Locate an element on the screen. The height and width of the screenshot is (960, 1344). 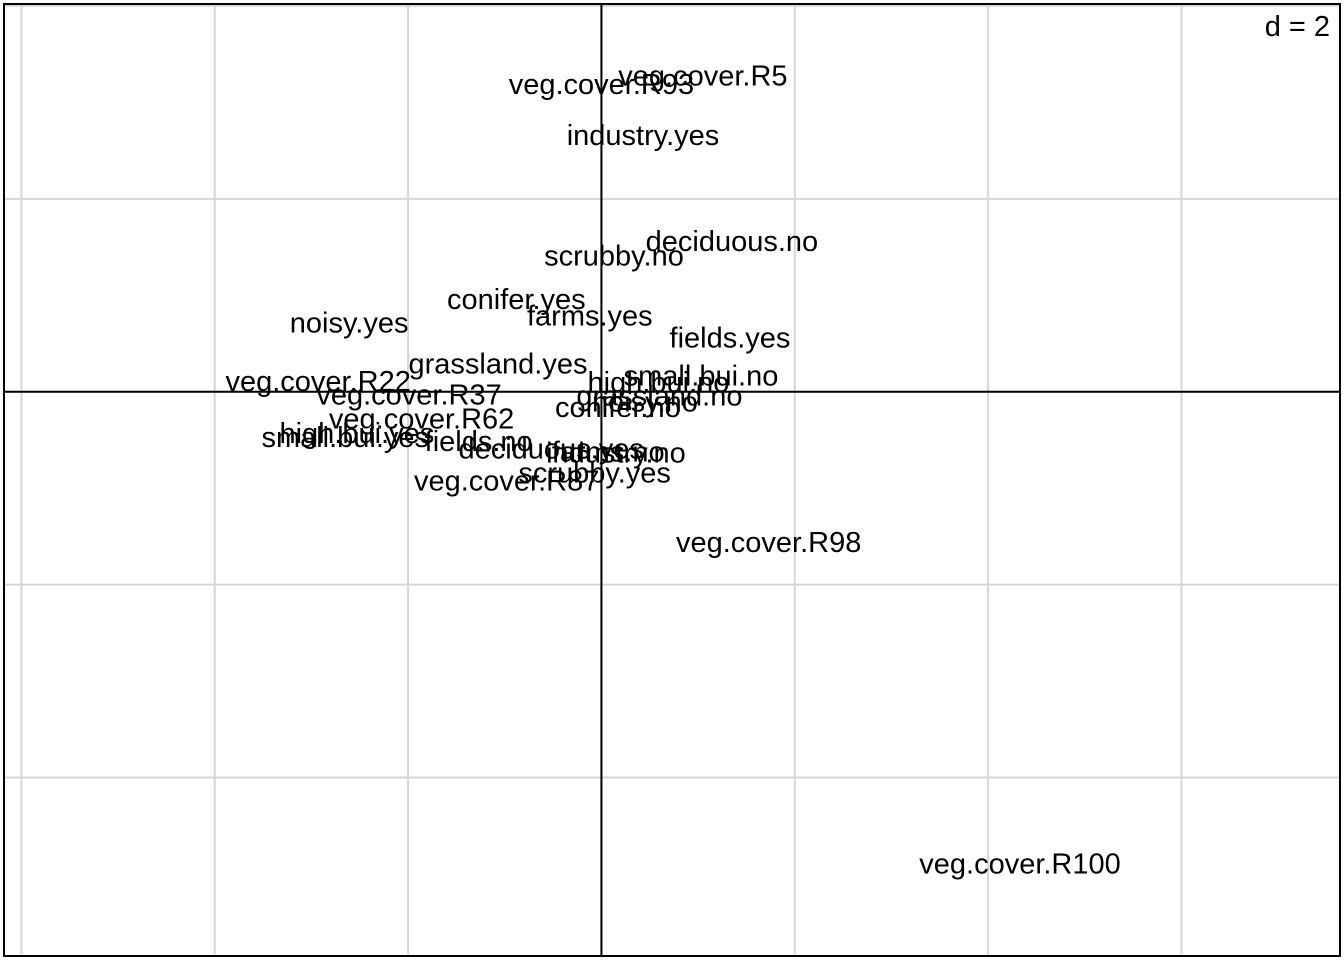
point-label: deciduous.yes is located at coordinates (550, 450).